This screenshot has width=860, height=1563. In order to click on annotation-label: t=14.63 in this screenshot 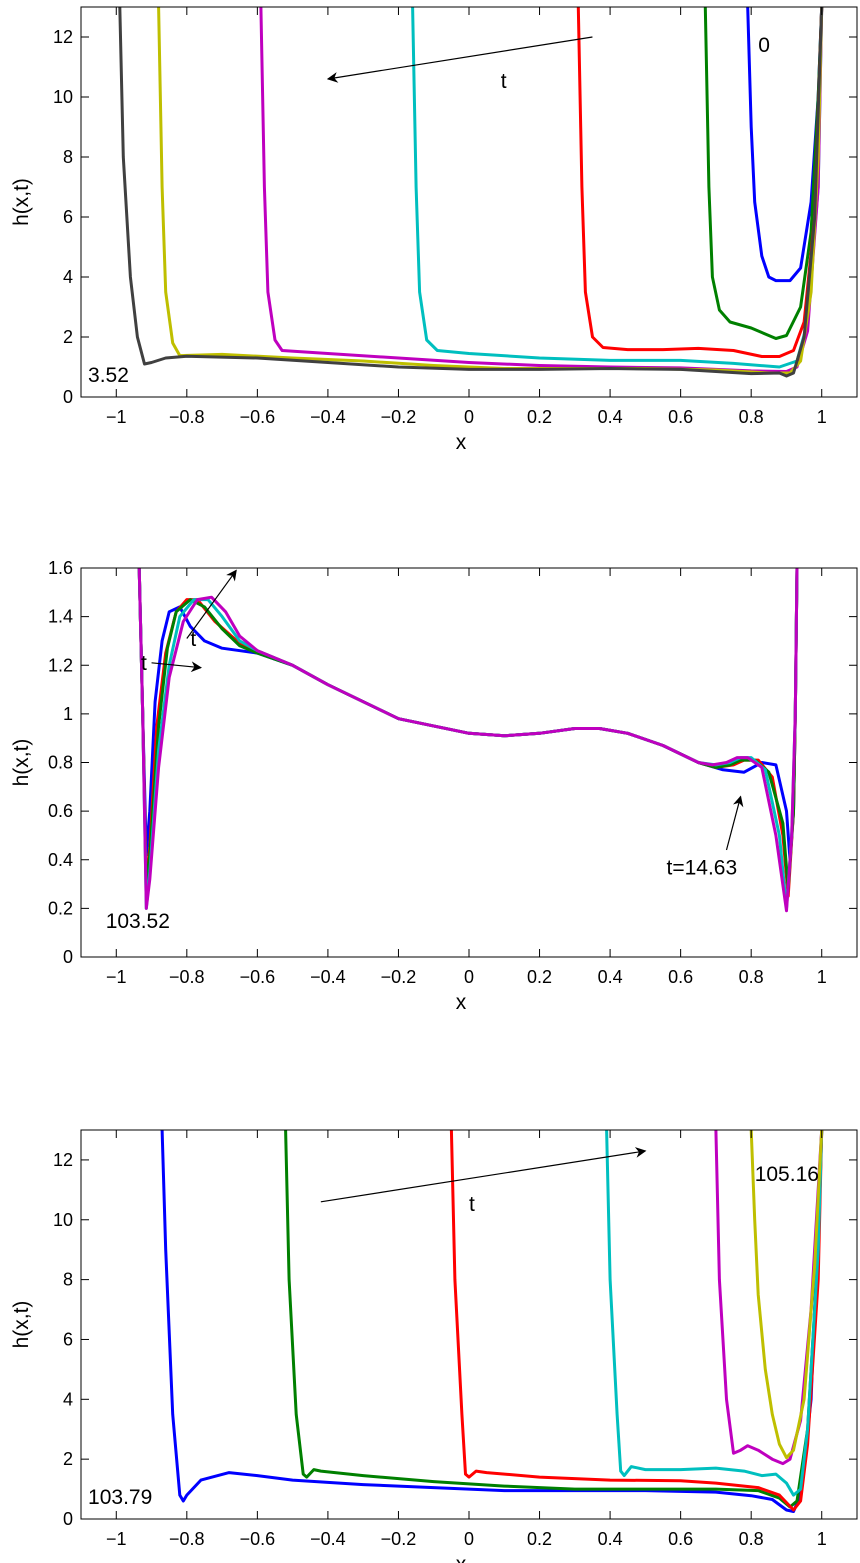, I will do `click(702, 867)`.